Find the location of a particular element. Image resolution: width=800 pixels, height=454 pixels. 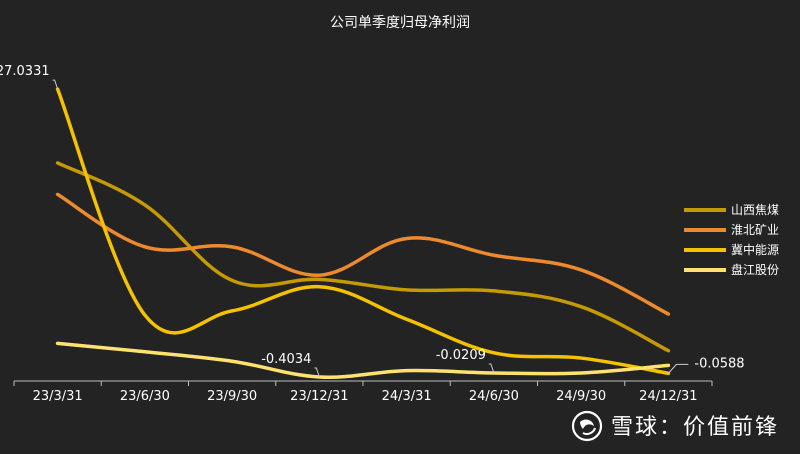

annotation-label-2: -0.0209 is located at coordinates (461, 355).